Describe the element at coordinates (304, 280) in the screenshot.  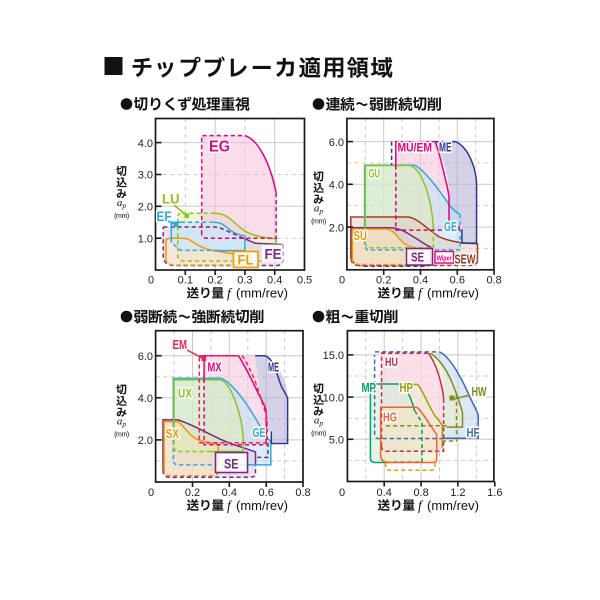
I see `svg-text: 0.5` at that location.